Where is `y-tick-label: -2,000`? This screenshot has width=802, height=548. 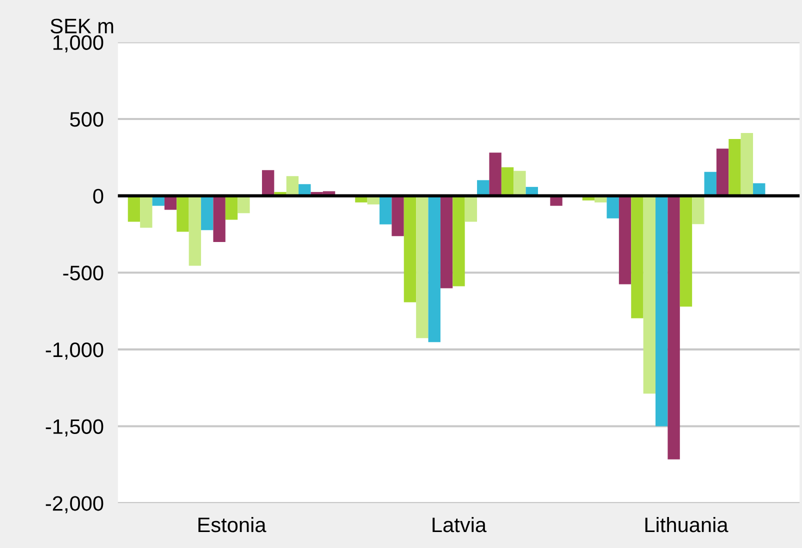 y-tick-label: -2,000 is located at coordinates (75, 505).